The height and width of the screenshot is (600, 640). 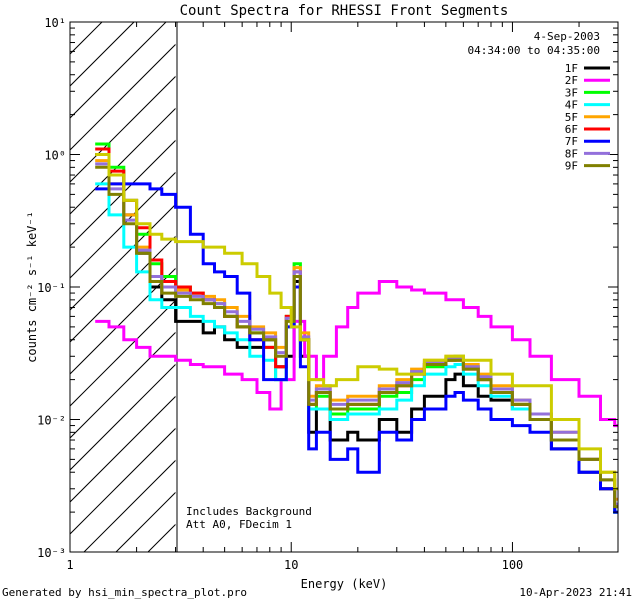 I want to click on y-tick-label: 10⁻¹, so click(x=51, y=288).